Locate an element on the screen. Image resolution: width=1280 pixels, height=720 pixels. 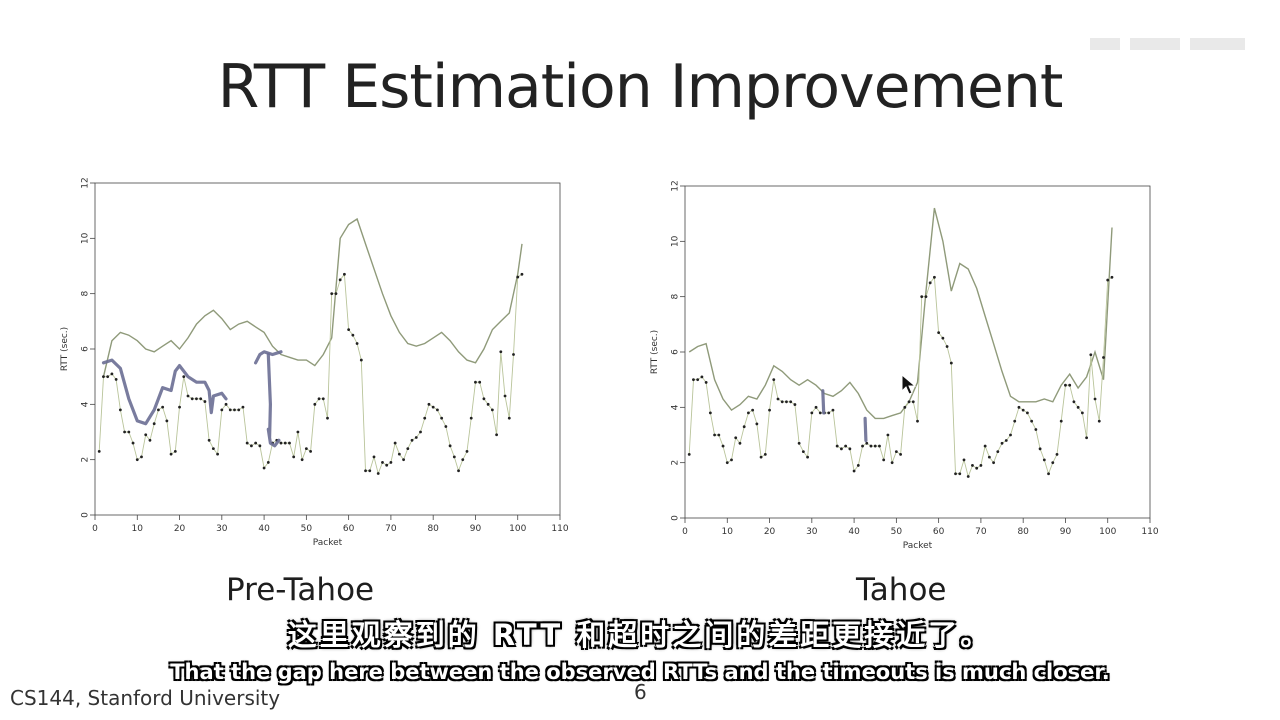
x-tick-label: 50 is located at coordinates (897, 532).